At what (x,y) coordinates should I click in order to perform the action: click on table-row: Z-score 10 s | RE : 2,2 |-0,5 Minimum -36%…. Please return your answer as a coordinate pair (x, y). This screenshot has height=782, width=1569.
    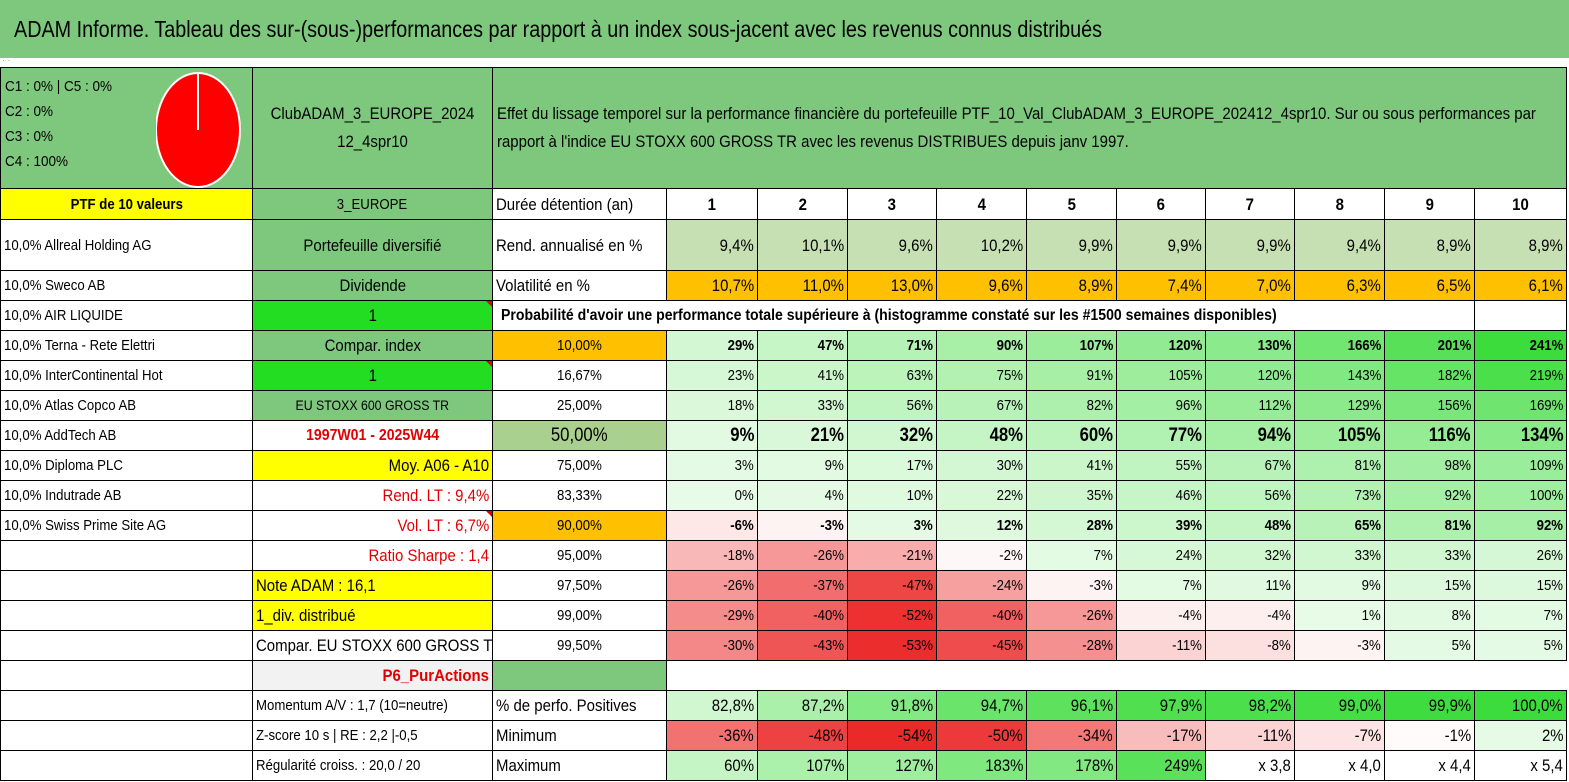
    Looking at the image, I should click on (784, 735).